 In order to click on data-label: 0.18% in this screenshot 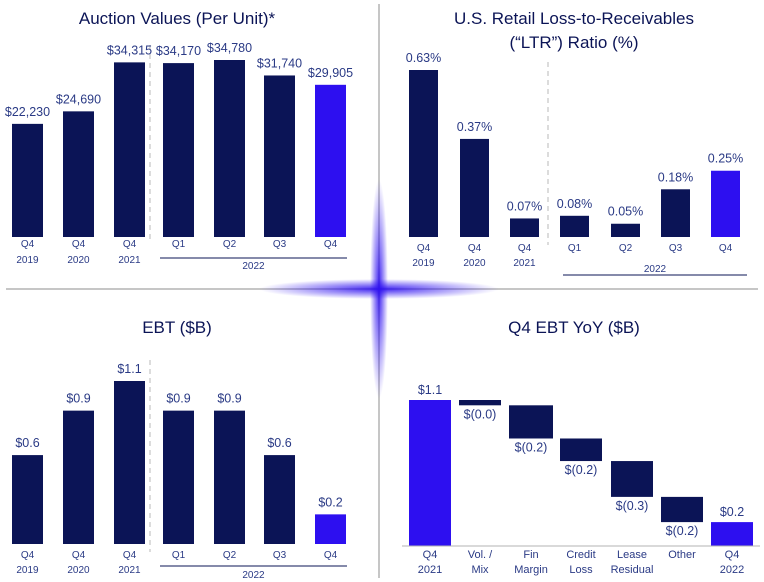, I will do `click(675, 177)`.